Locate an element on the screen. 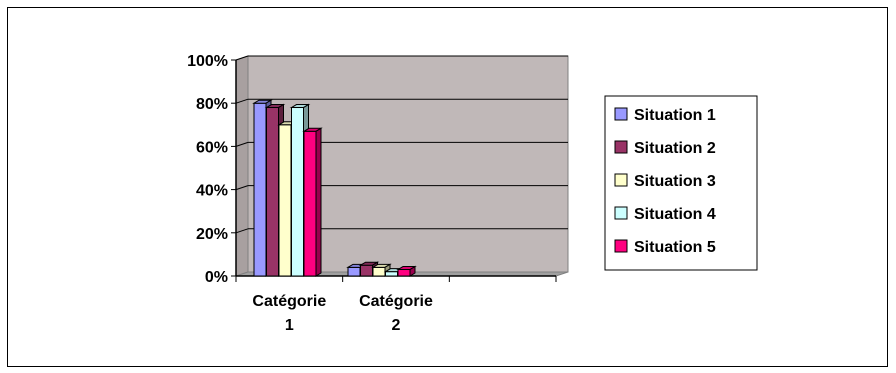 This screenshot has height=373, width=896. plot-side-wall is located at coordinates (242, 166).